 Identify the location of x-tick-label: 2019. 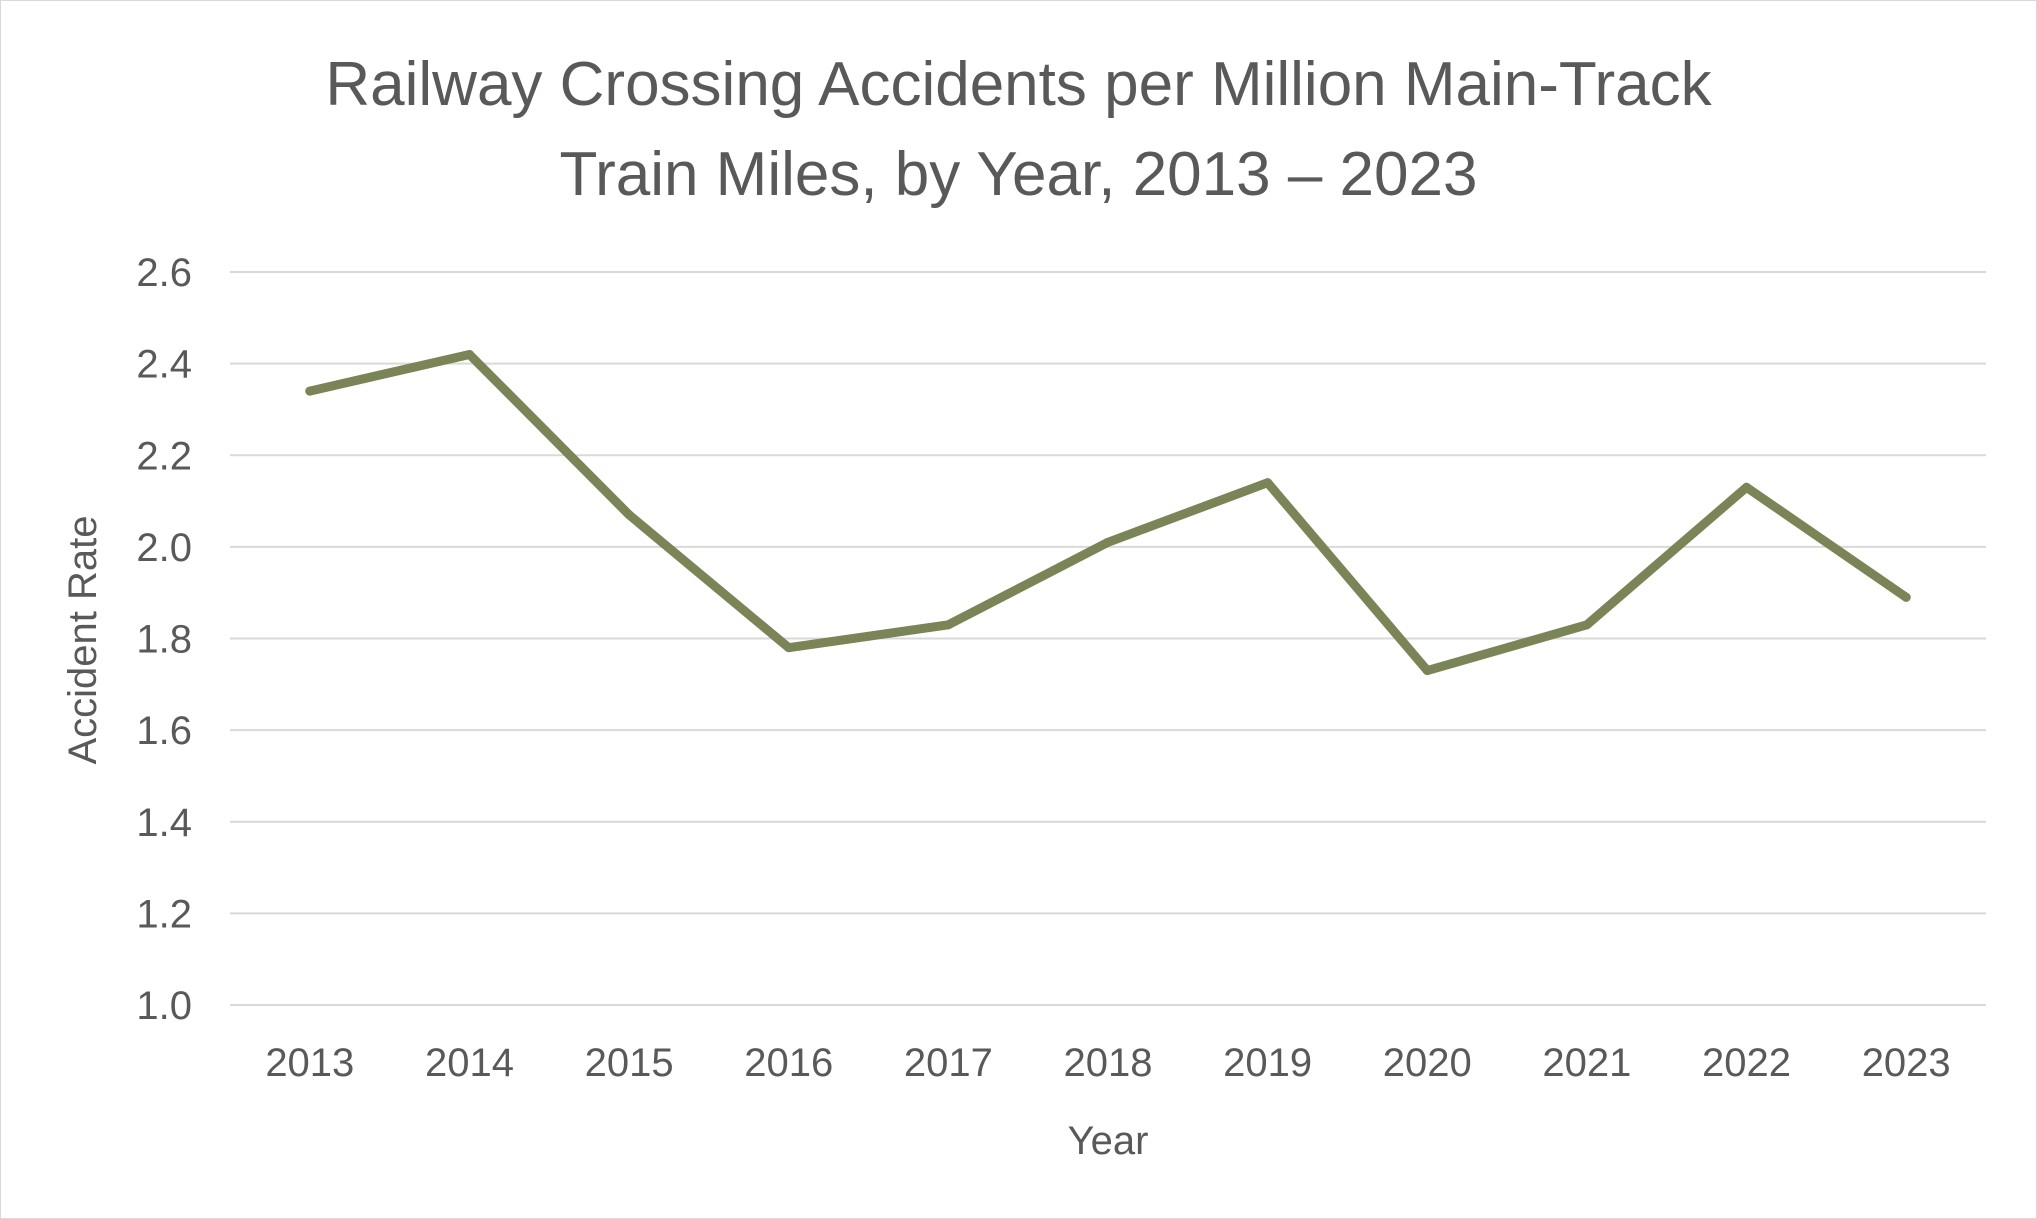
(1267, 1063).